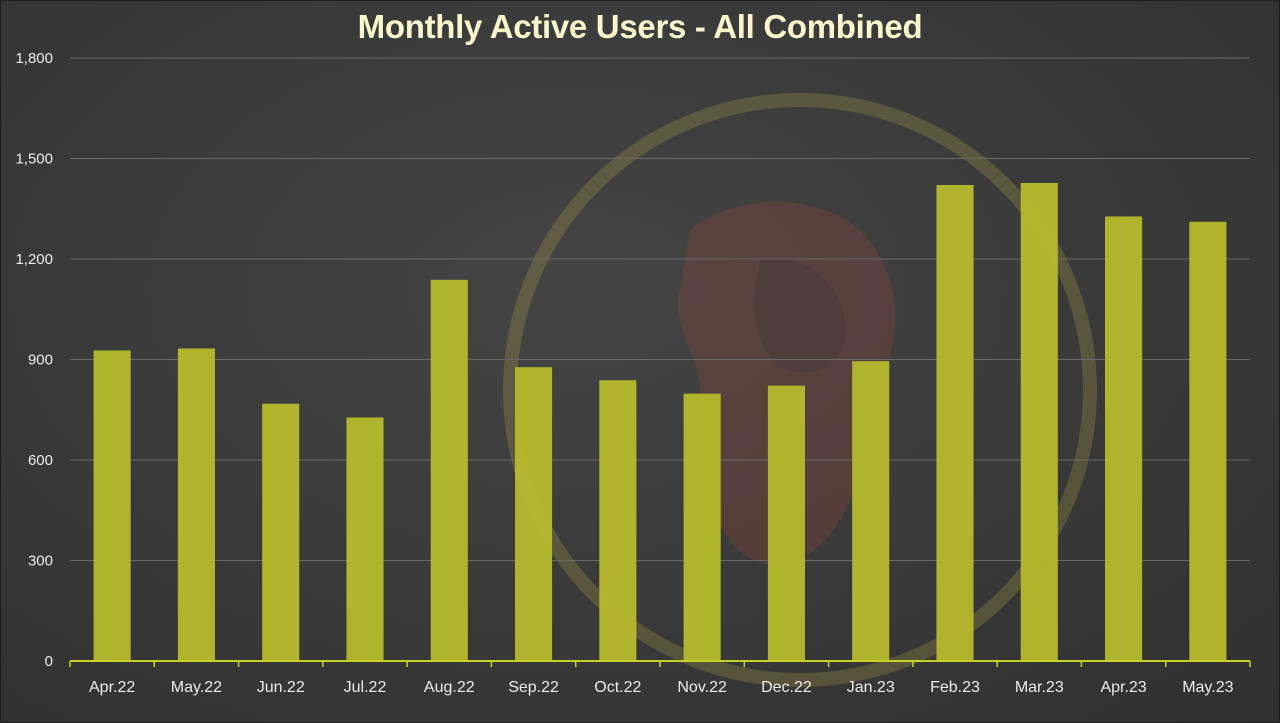 This screenshot has height=723, width=1280. Describe the element at coordinates (660, 663) in the screenshot. I see `x-axis` at that location.